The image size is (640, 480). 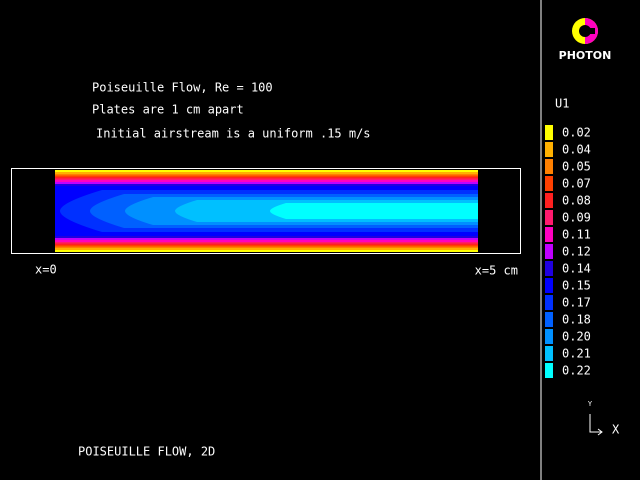 I want to click on triad, so click(x=596, y=425).